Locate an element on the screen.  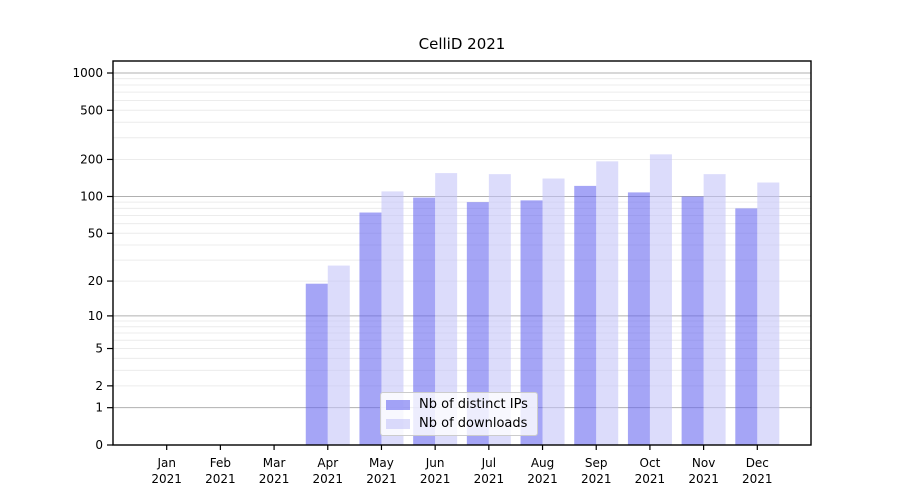
x-tick-label-month: Nov is located at coordinates (703, 463).